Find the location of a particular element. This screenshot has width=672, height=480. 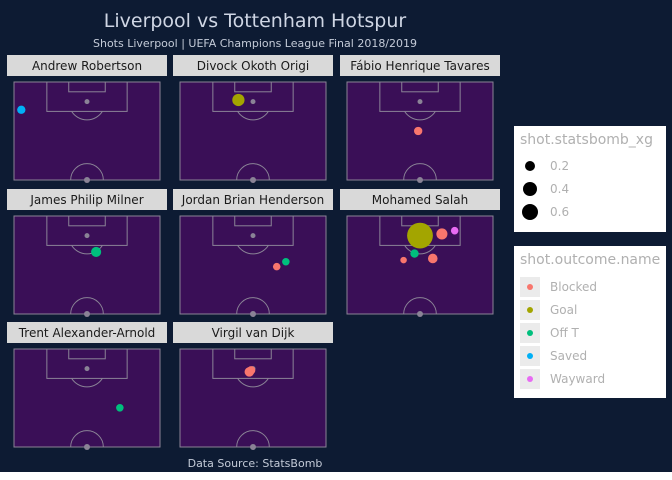

facet-strip-label: Divock Okoth Origi is located at coordinates (253, 66).